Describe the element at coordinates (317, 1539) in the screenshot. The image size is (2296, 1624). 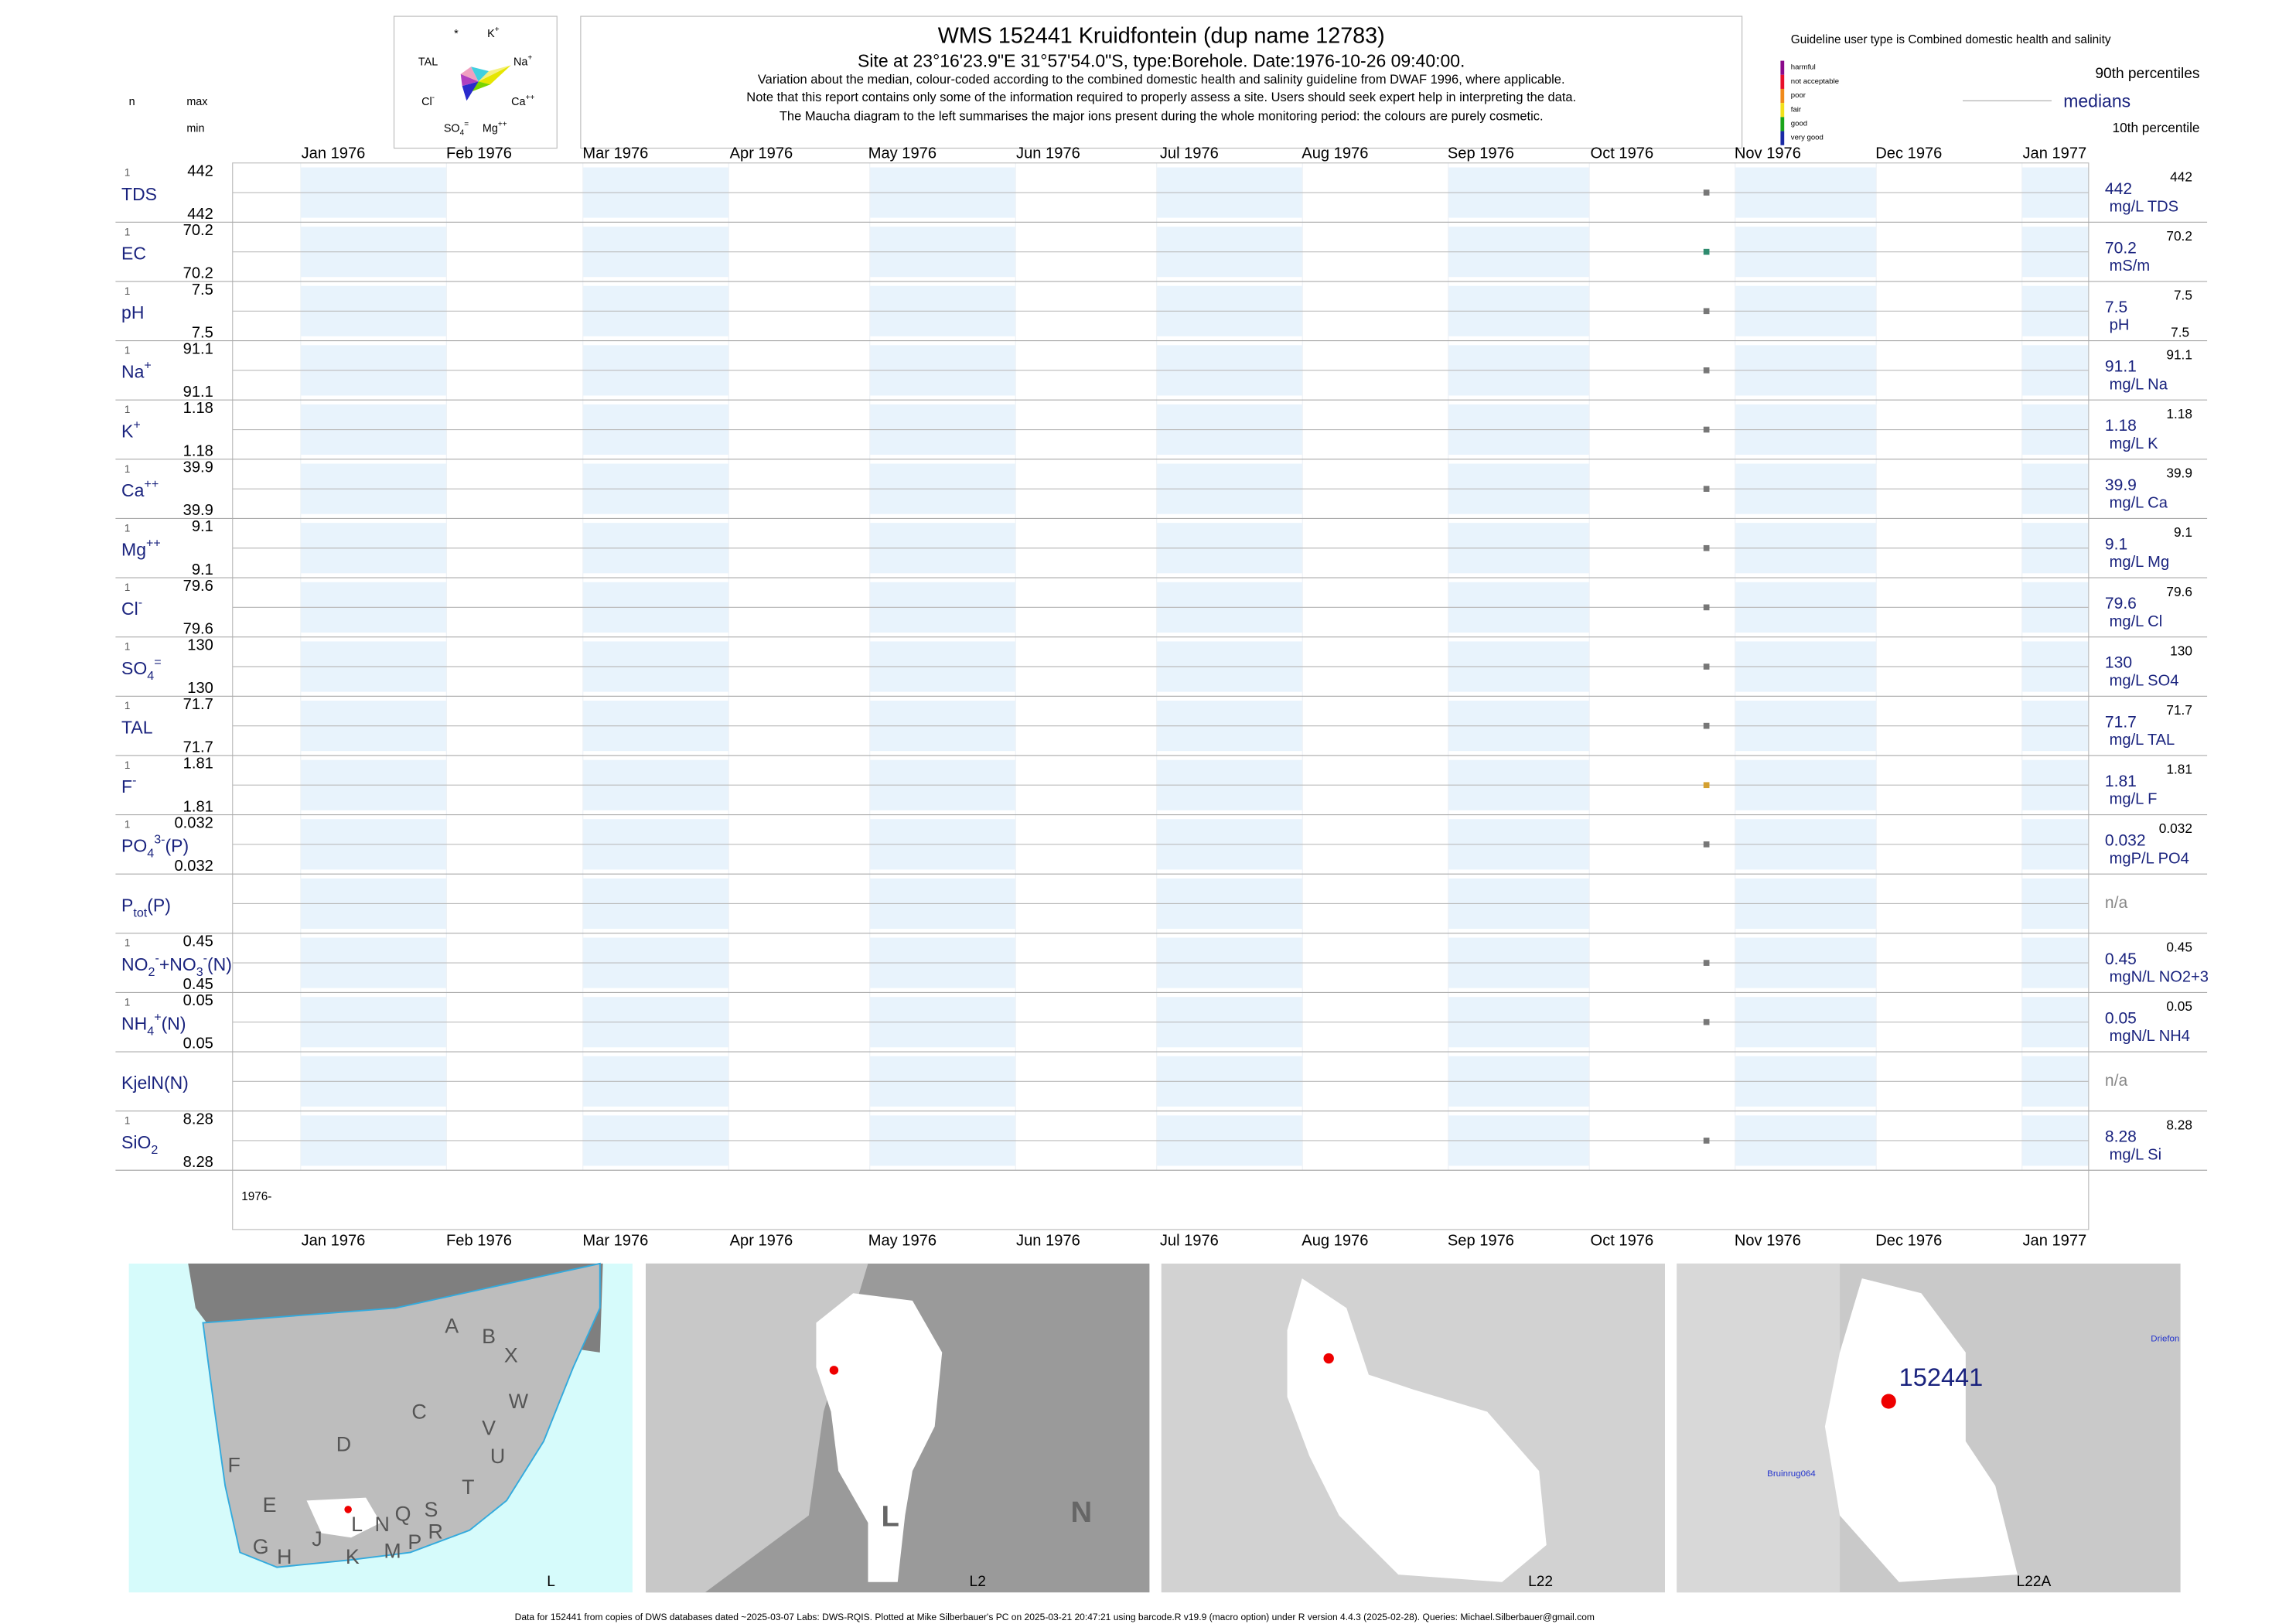
I see `map-letter: J` at that location.